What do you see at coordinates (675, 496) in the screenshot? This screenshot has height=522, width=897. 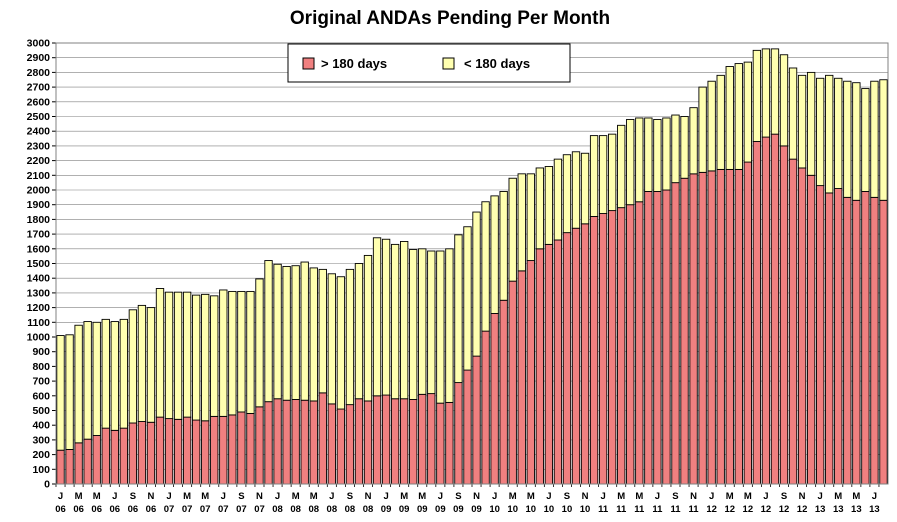 I see `x-tick-label-month: S` at bounding box center [675, 496].